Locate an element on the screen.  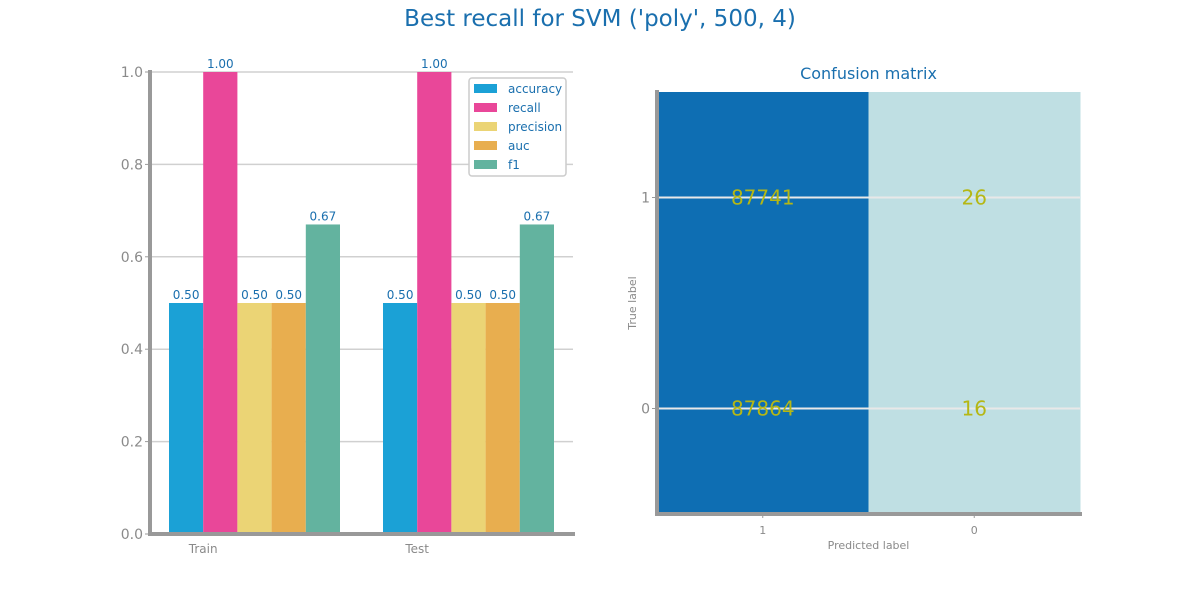
cm-x-tick-label: 1 is located at coordinates (762, 530).